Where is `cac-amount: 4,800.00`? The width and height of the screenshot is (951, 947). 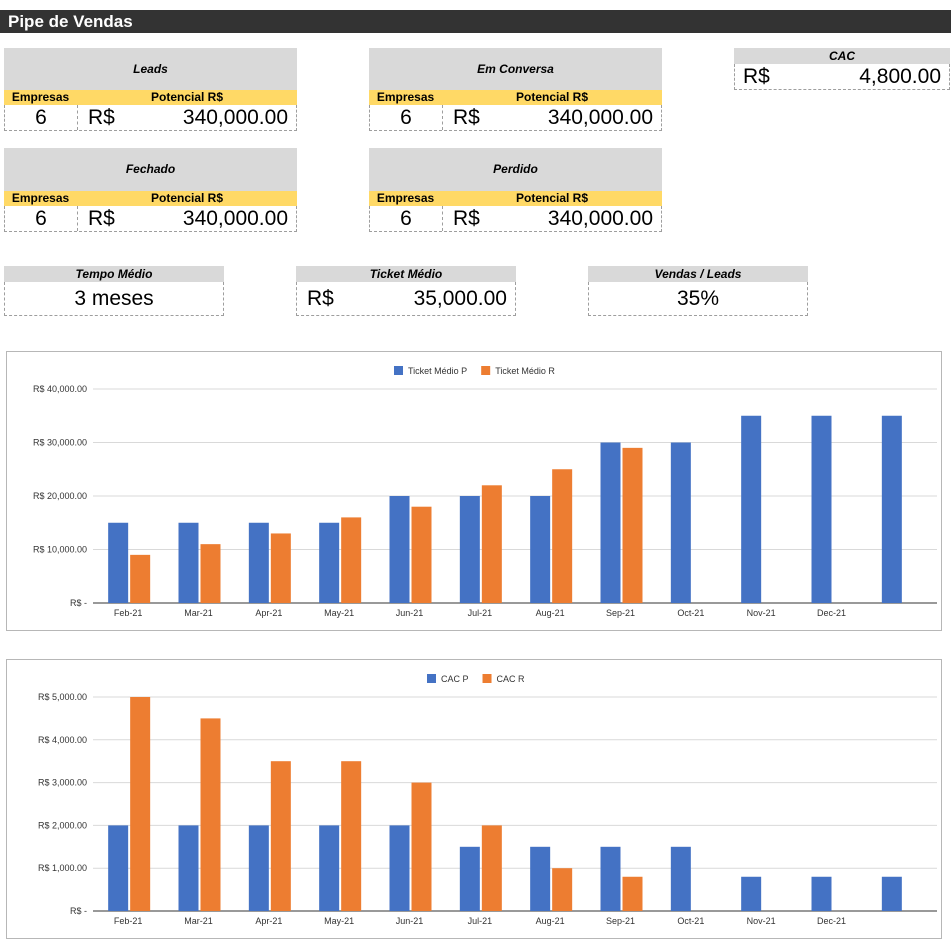
cac-amount: 4,800.00 is located at coordinates (900, 76).